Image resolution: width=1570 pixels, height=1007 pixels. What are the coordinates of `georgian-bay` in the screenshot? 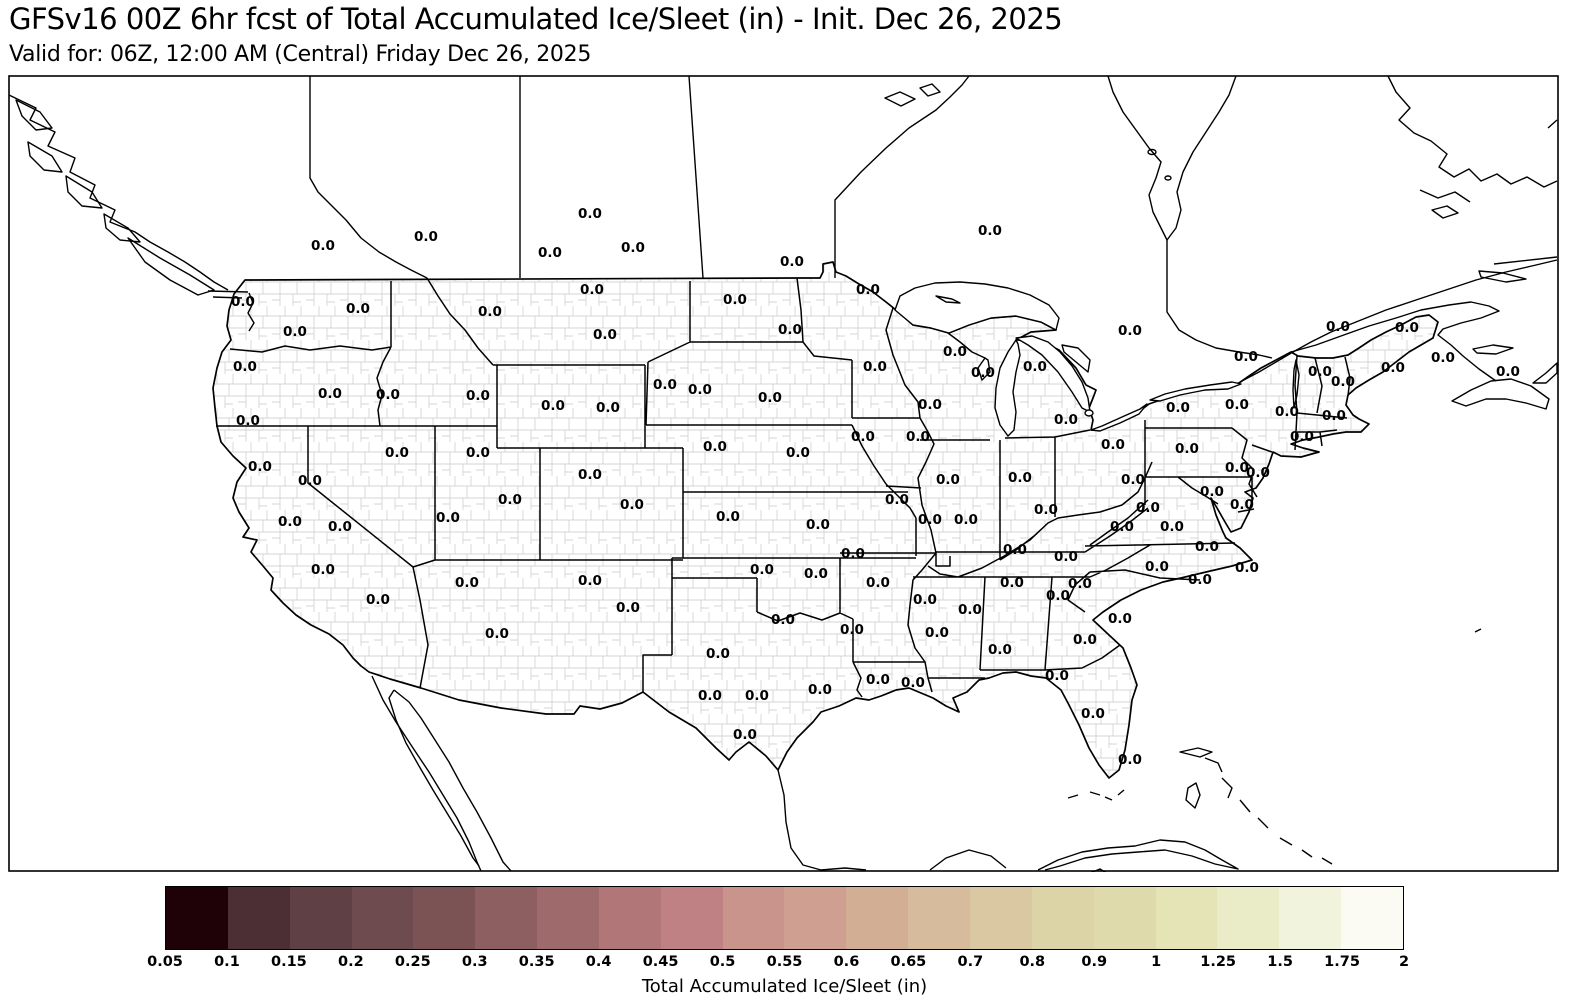 It's located at (1076, 358).